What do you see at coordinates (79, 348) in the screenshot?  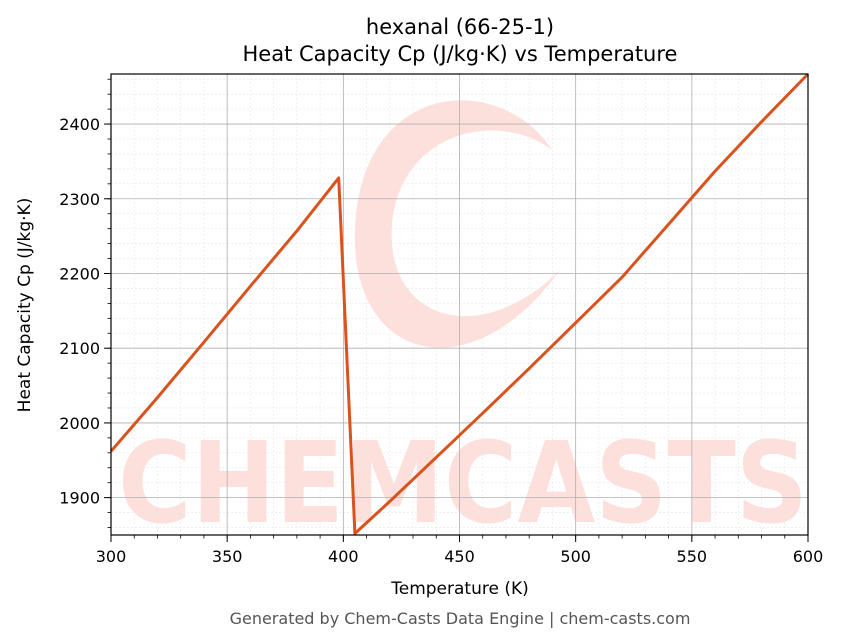 I see `y-tick-label: 2100` at bounding box center [79, 348].